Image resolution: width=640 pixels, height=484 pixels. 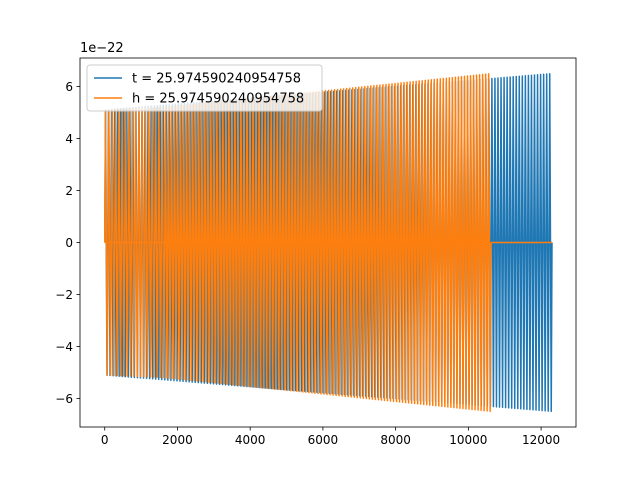 I want to click on y-tick-label: 6, so click(x=69, y=87).